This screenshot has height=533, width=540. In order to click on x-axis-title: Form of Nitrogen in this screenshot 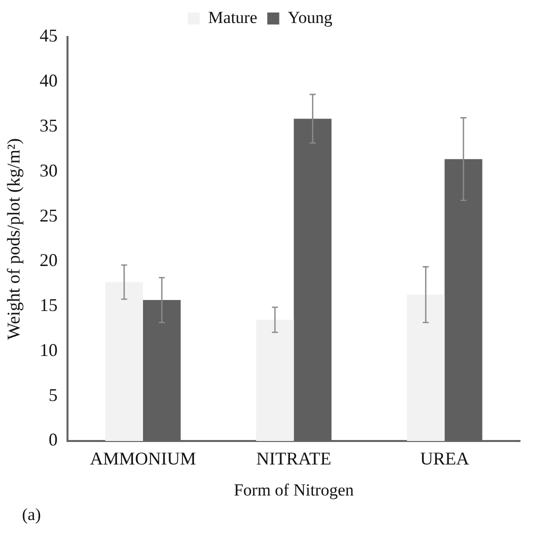, I will do `click(294, 490)`.